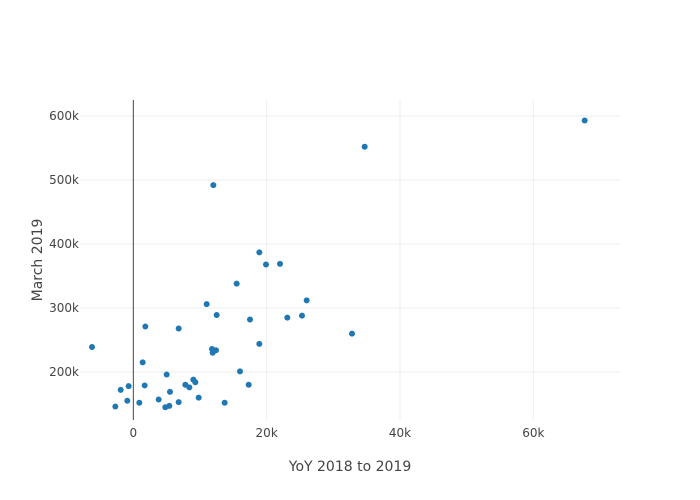  Describe the element at coordinates (64, 308) in the screenshot. I see `y-tick-label: 300k` at that location.